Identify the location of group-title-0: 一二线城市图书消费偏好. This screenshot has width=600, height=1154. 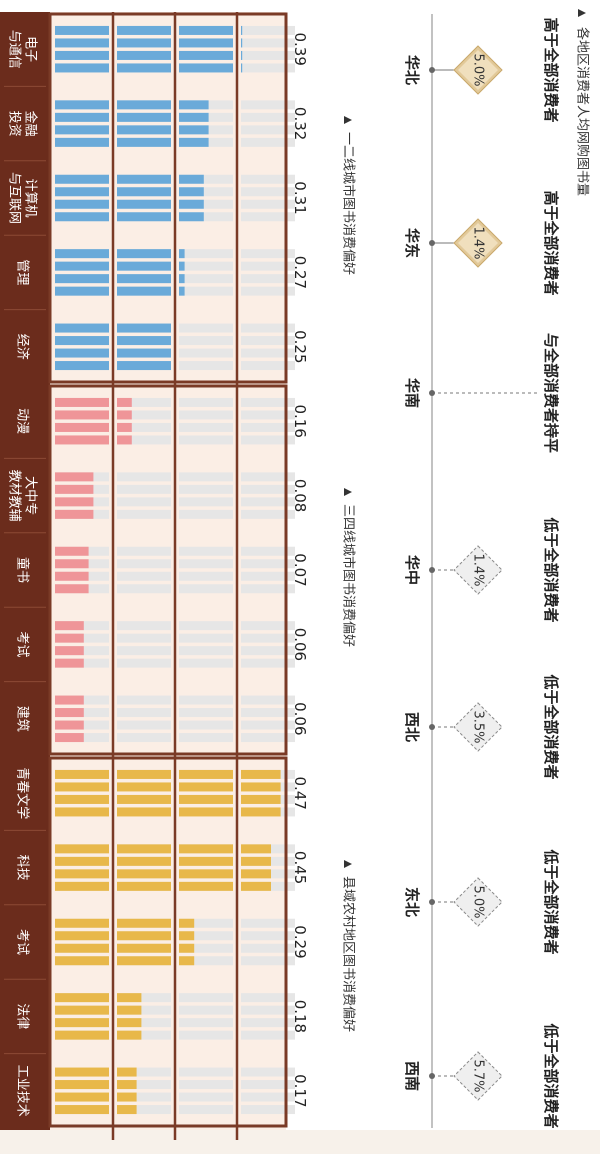
(349, 195).